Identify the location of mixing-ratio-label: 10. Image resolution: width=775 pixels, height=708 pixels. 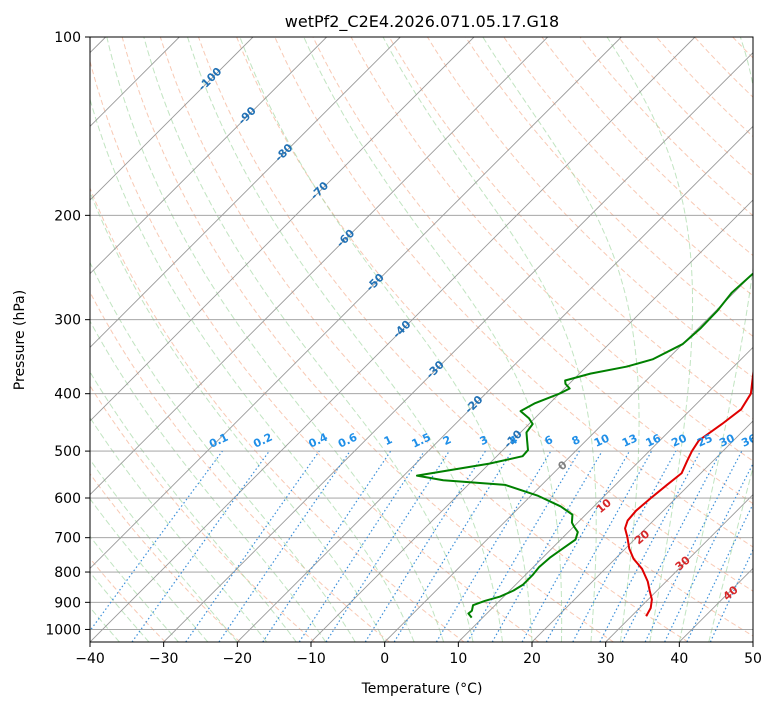
(602, 440).